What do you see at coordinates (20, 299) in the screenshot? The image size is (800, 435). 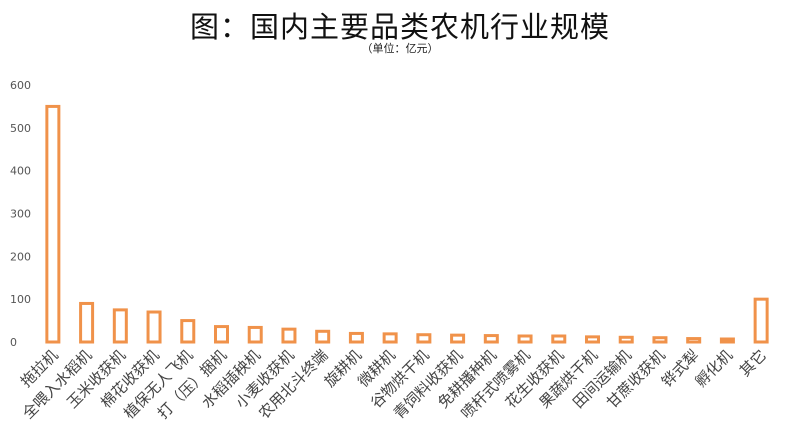 I see `y-tick-label: 100` at bounding box center [20, 299].